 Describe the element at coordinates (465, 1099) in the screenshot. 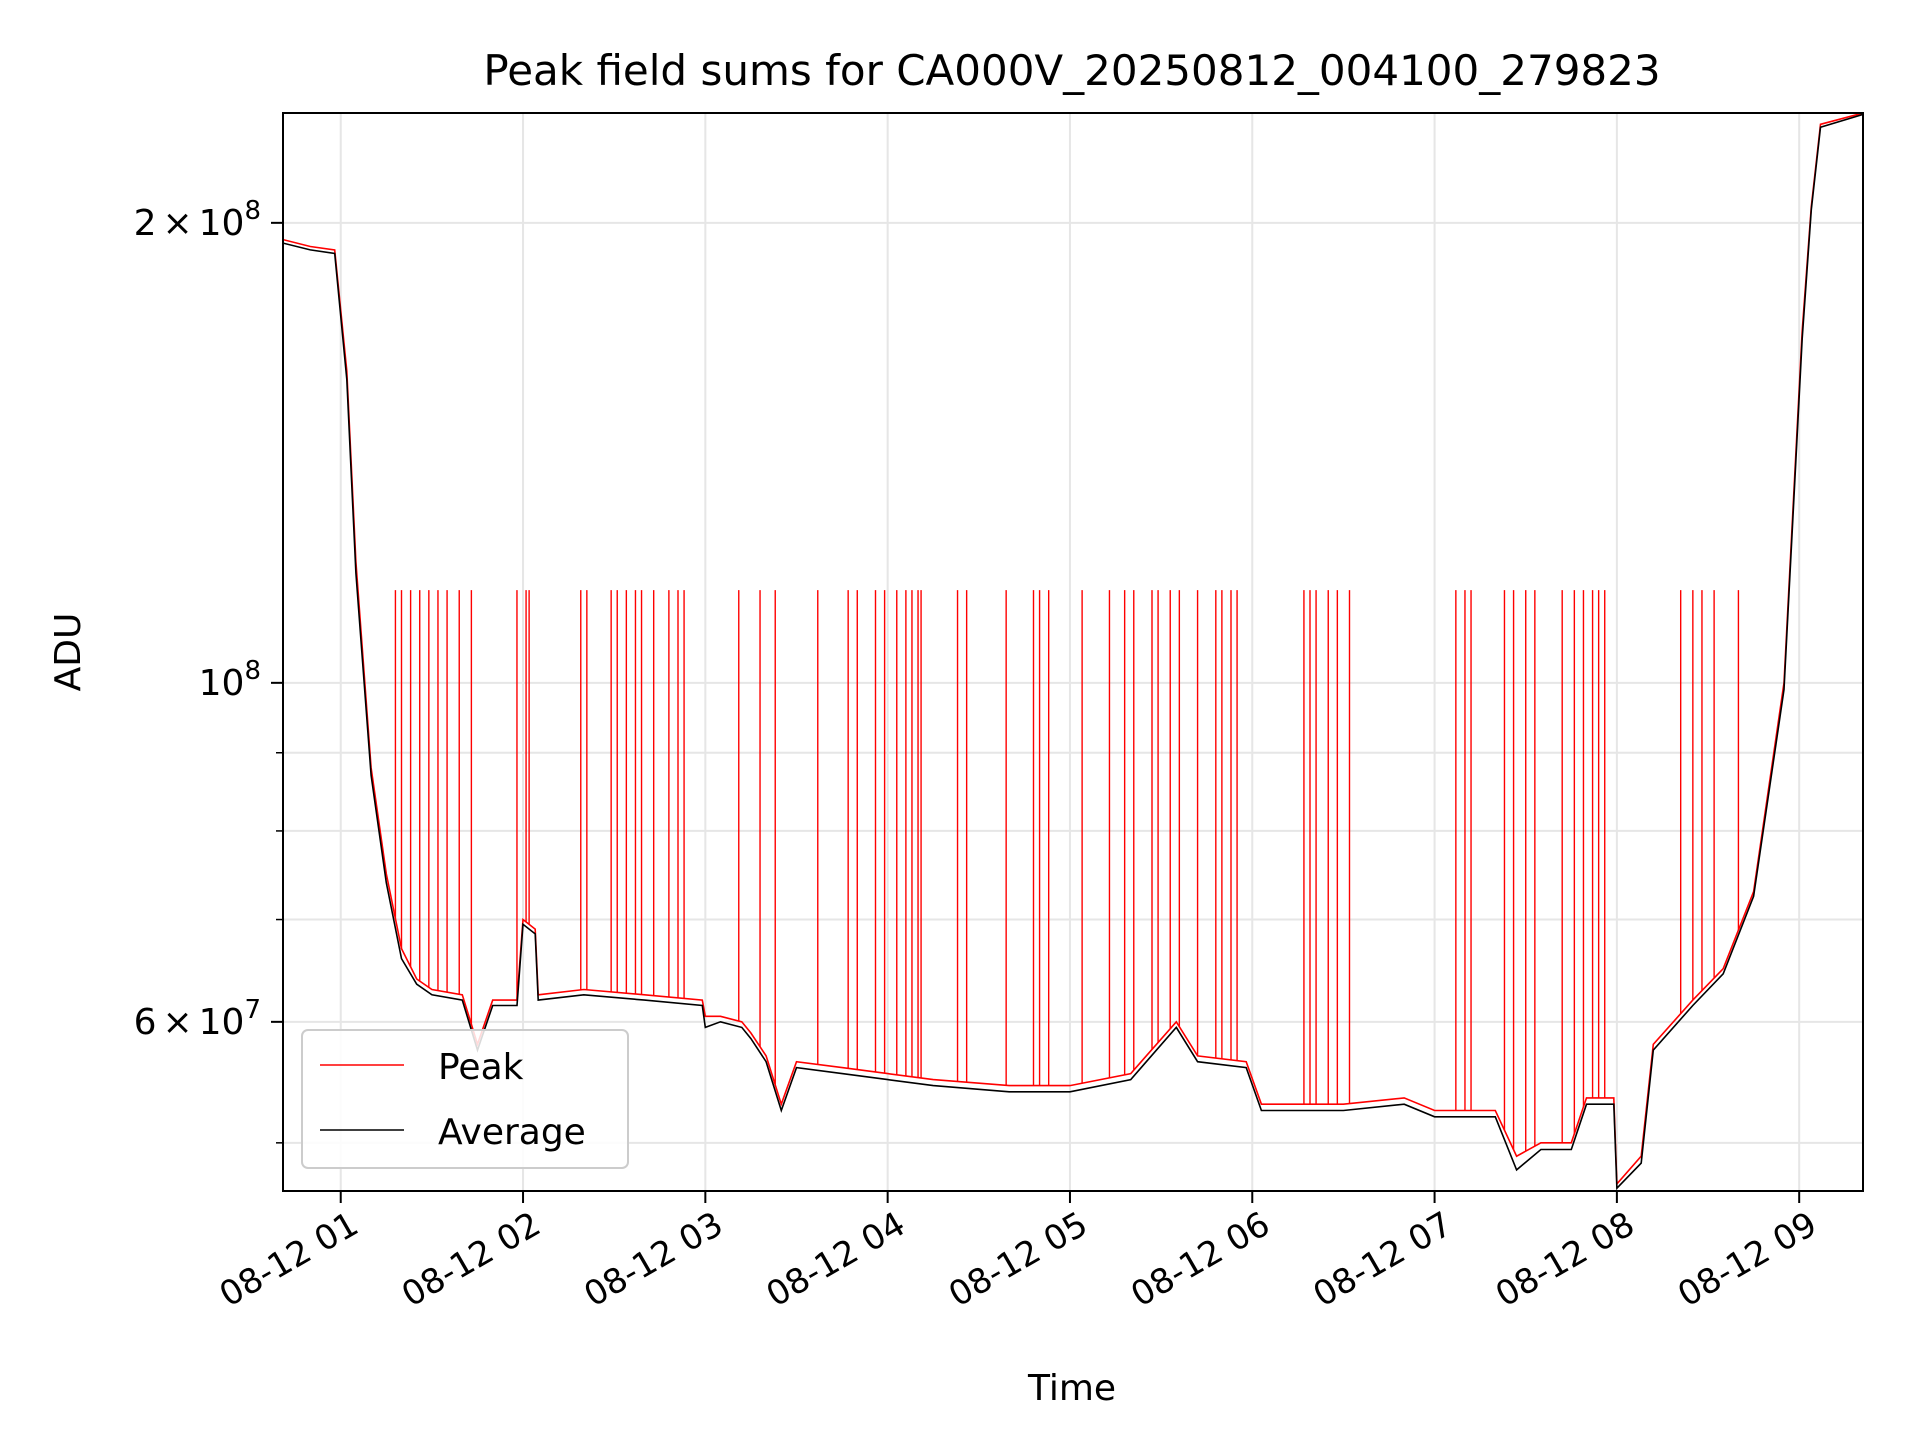

I see `legend: Peak Average` at that location.